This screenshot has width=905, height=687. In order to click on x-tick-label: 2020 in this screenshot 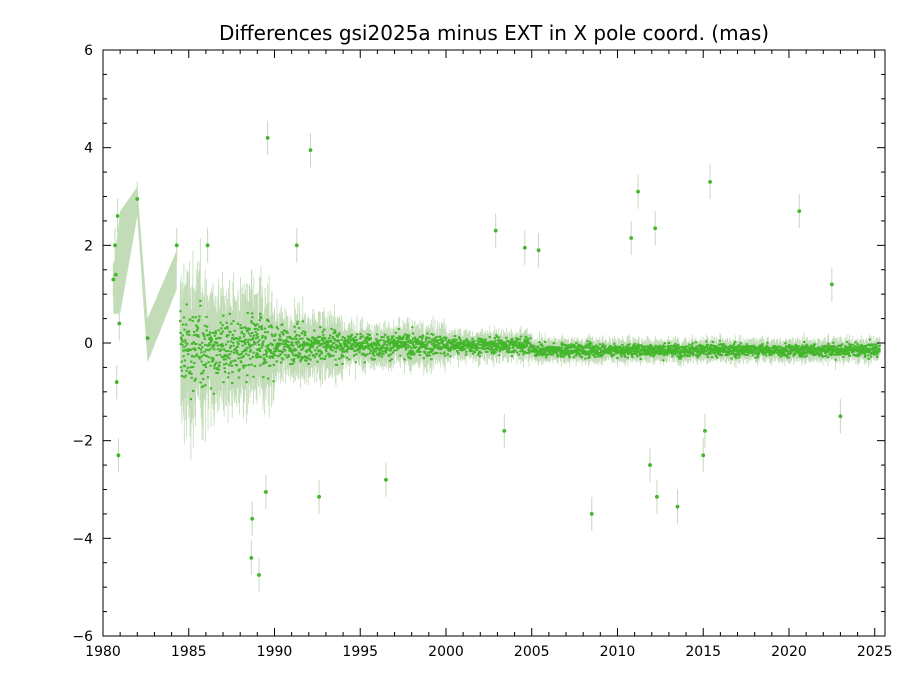, I will do `click(789, 652)`.